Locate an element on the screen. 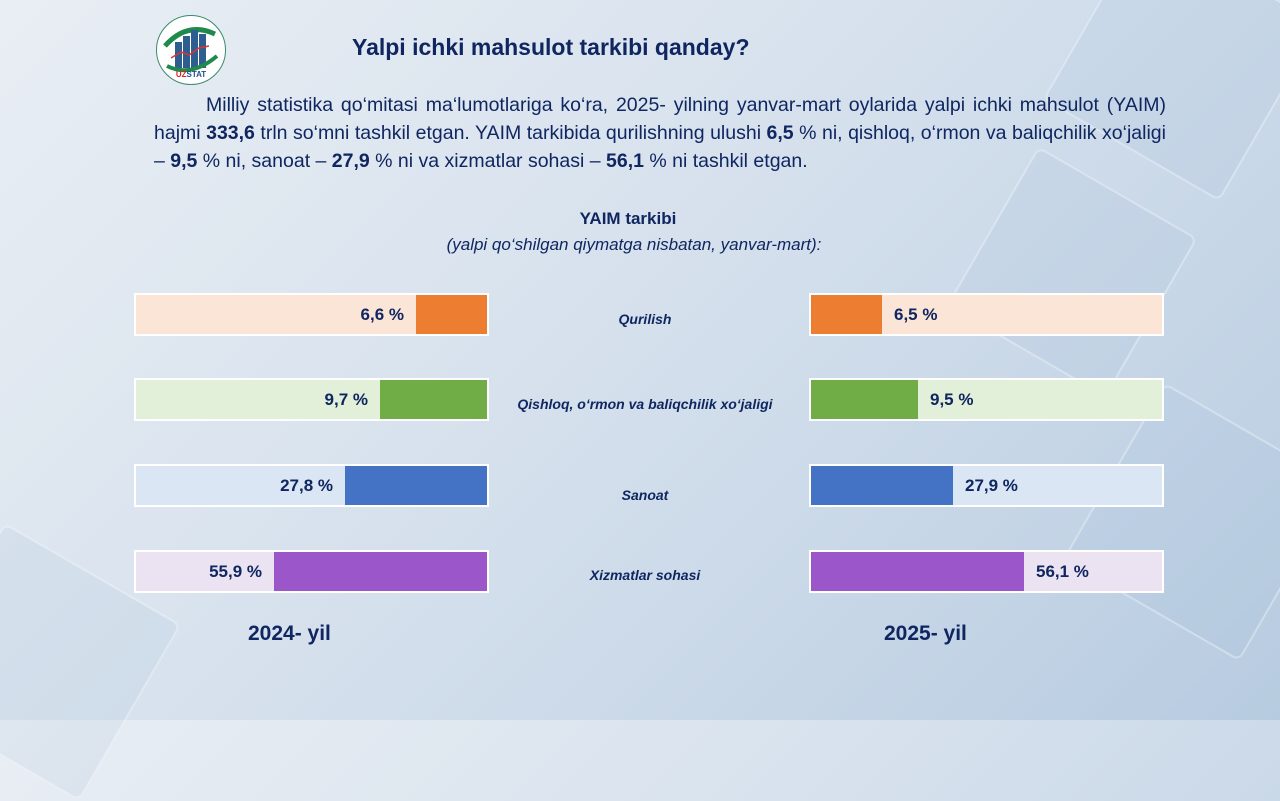  data-label: 55,9 % is located at coordinates (235, 571).